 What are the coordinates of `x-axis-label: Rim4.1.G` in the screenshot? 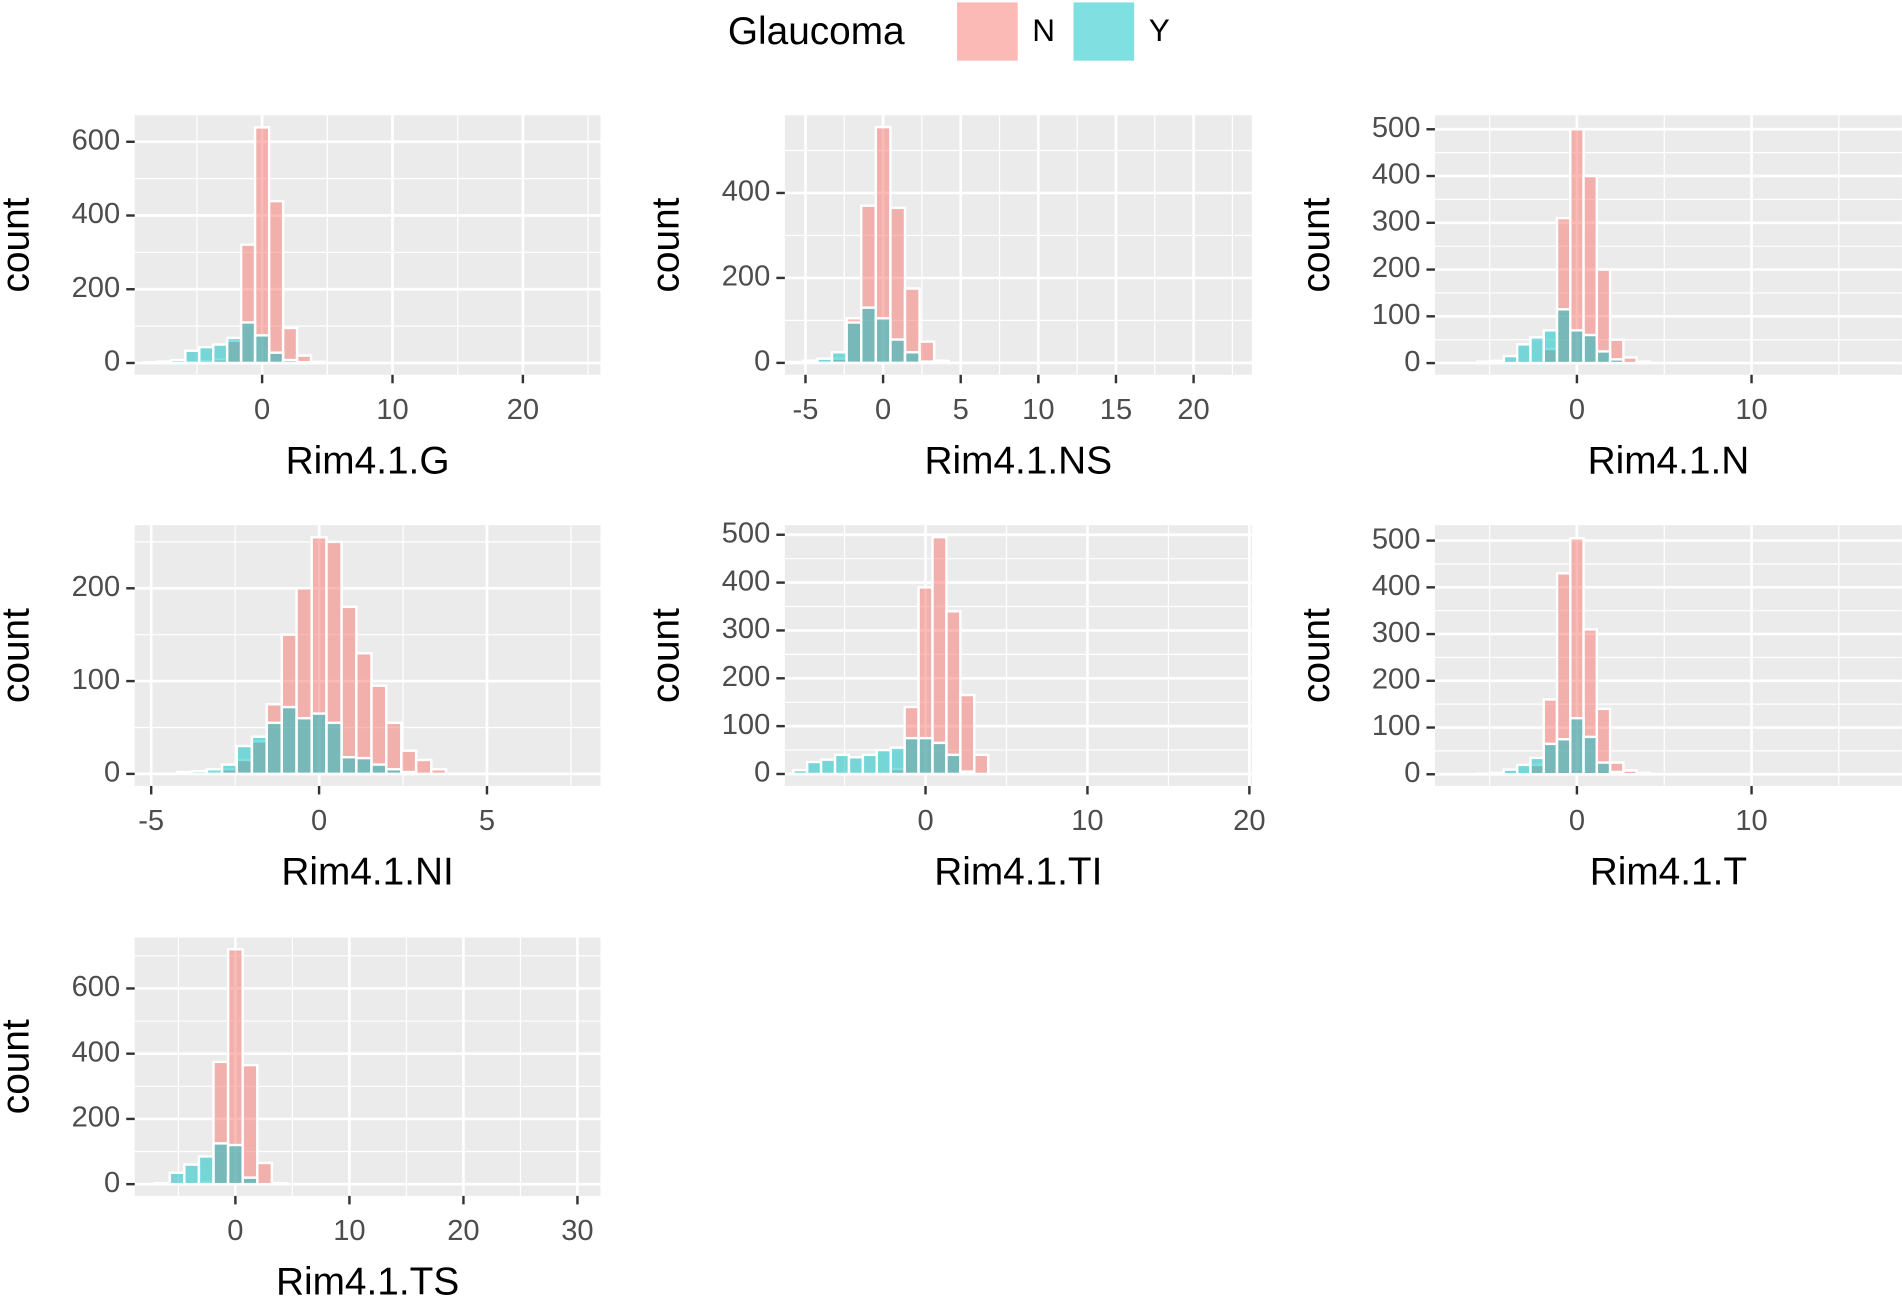 It's located at (368, 461).